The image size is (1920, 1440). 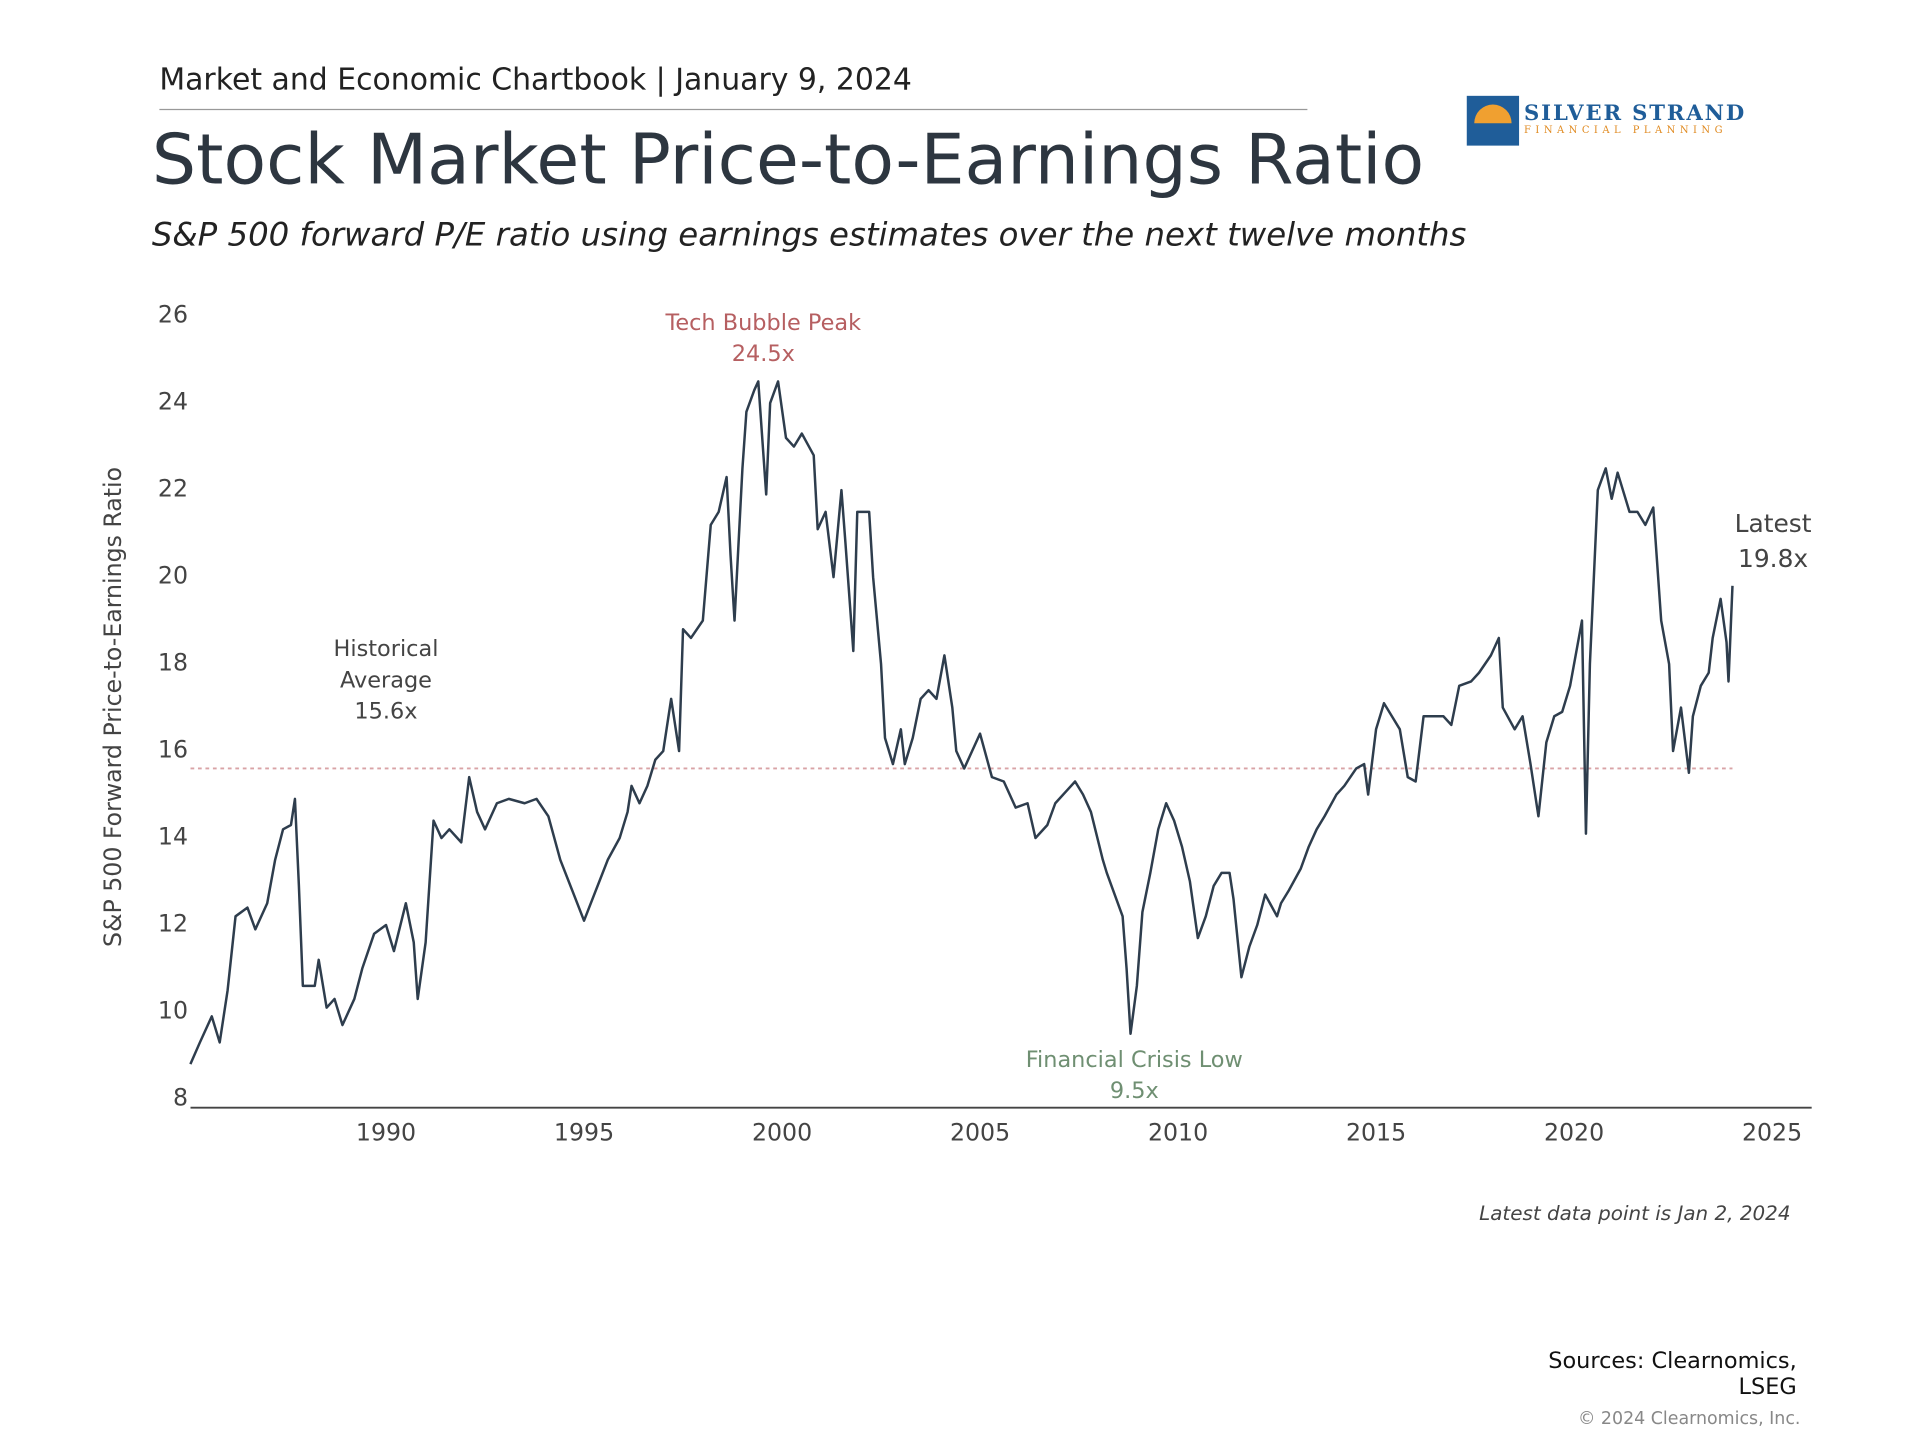 What do you see at coordinates (113, 707) in the screenshot?
I see `y-axis-label: S&P 500 Forward Price-to-Earnings Ratio` at bounding box center [113, 707].